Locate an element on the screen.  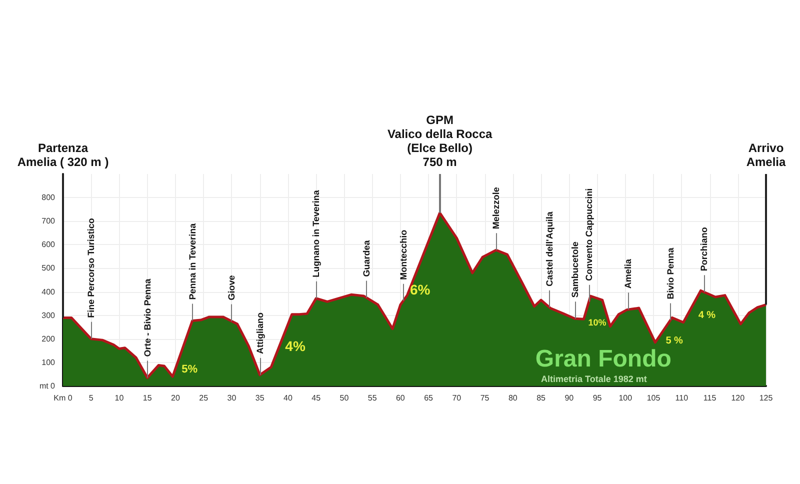
x-tick-label: 70 is located at coordinates (457, 398).